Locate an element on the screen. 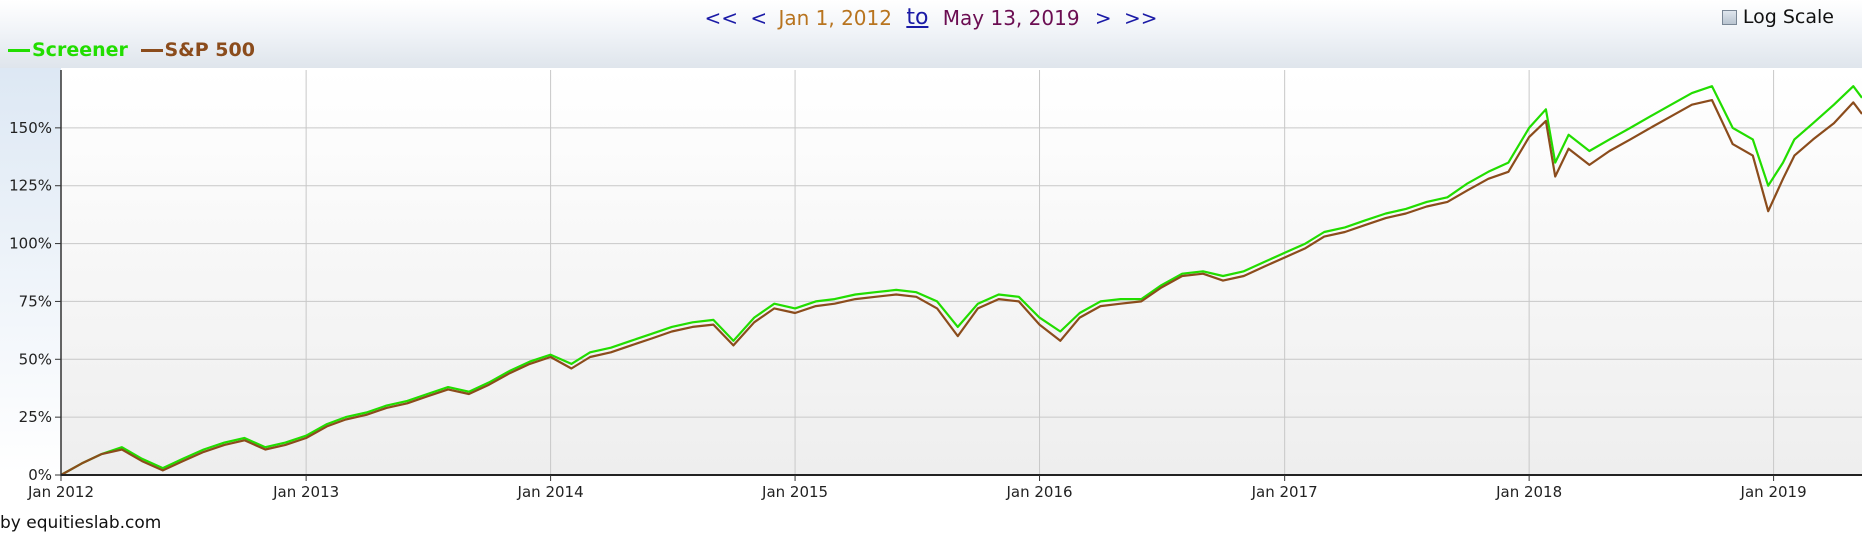 The height and width of the screenshot is (539, 1862). y-tick-label: 150% is located at coordinates (30, 128).